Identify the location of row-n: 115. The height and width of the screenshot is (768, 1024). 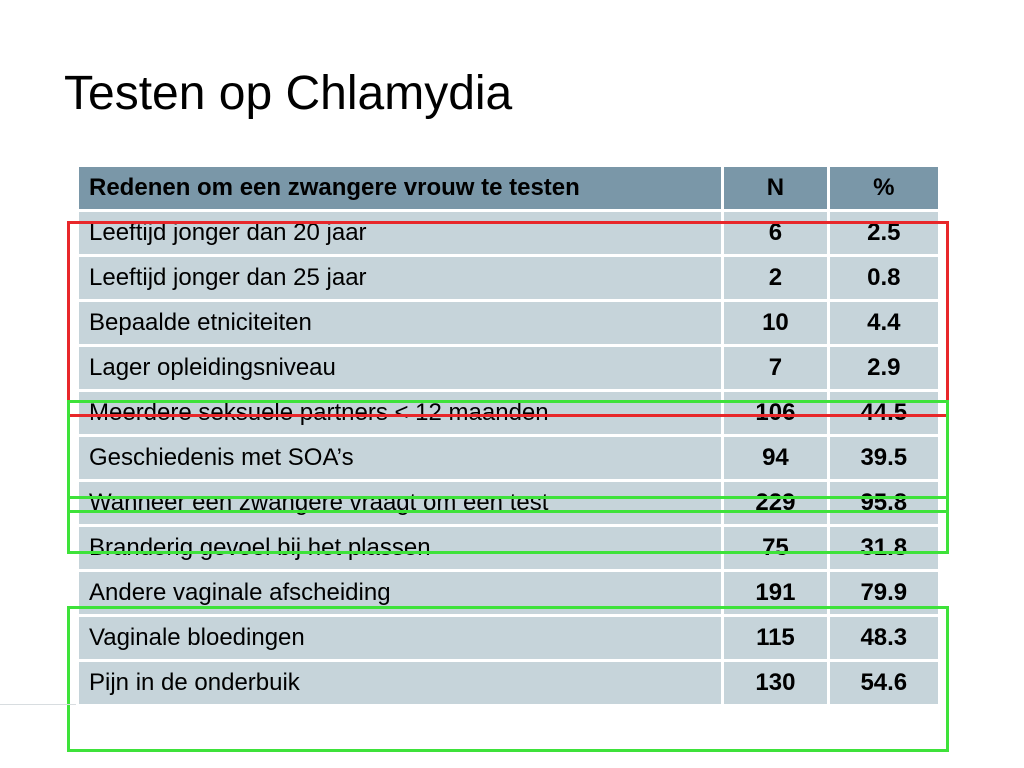
(775, 638).